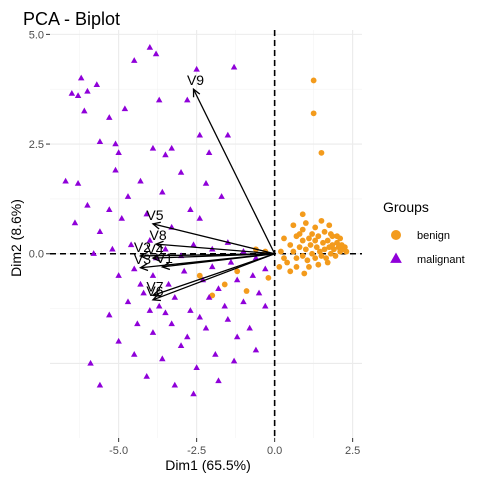  What do you see at coordinates (156, 293) in the screenshot?
I see `arrowhead-v7` at bounding box center [156, 293].